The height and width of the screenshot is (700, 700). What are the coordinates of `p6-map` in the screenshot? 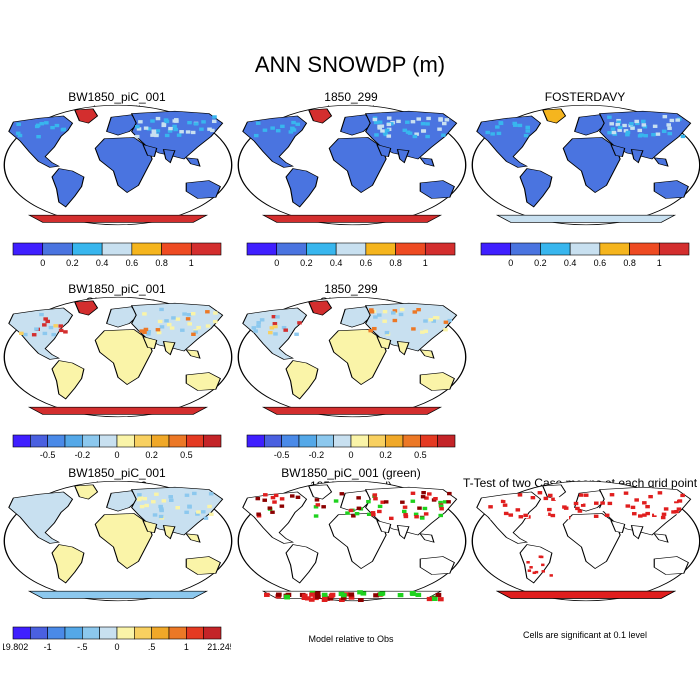 It's located at (118, 541).